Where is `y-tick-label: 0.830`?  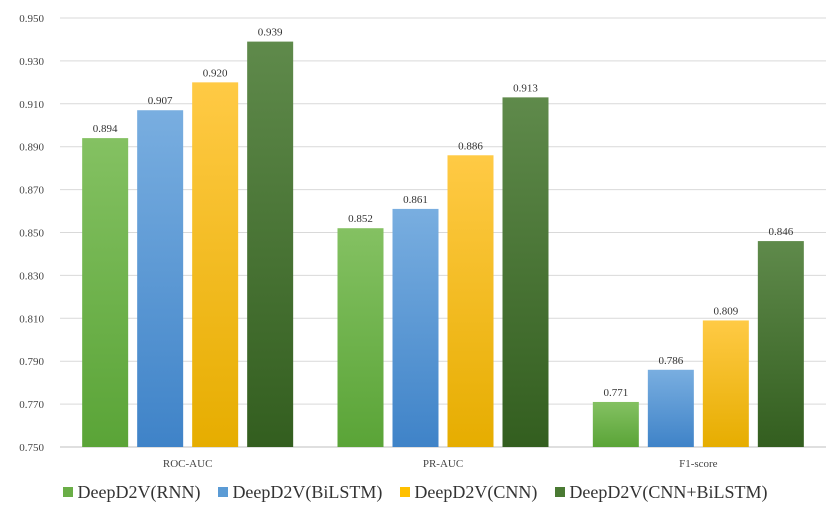
y-tick-label: 0.830 is located at coordinates (31, 276).